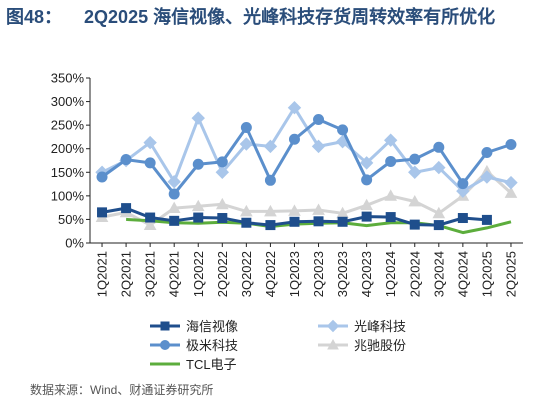  I want to click on chart-title: 图48： 2Q2025 海信视像、光峰科技存货周转效率有所优化, so click(268, 17).